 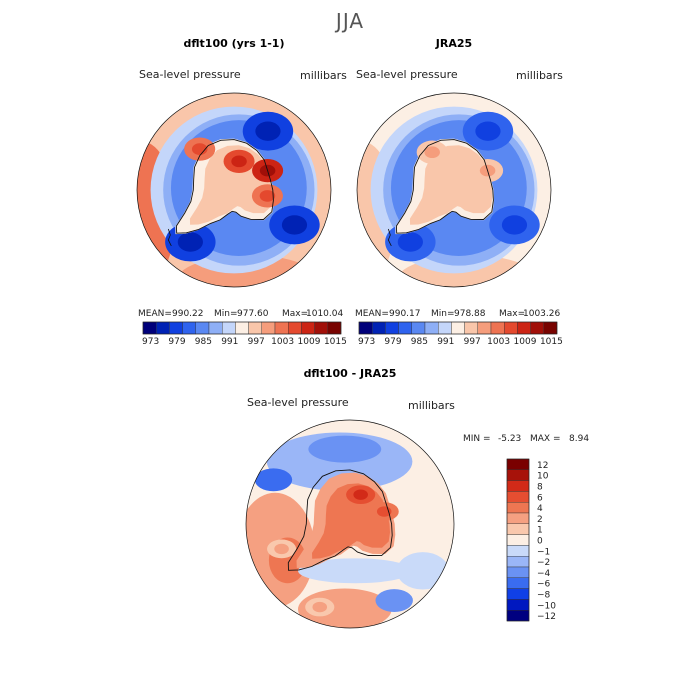 I want to click on diff-max-value: 8.94, so click(x=579, y=439).